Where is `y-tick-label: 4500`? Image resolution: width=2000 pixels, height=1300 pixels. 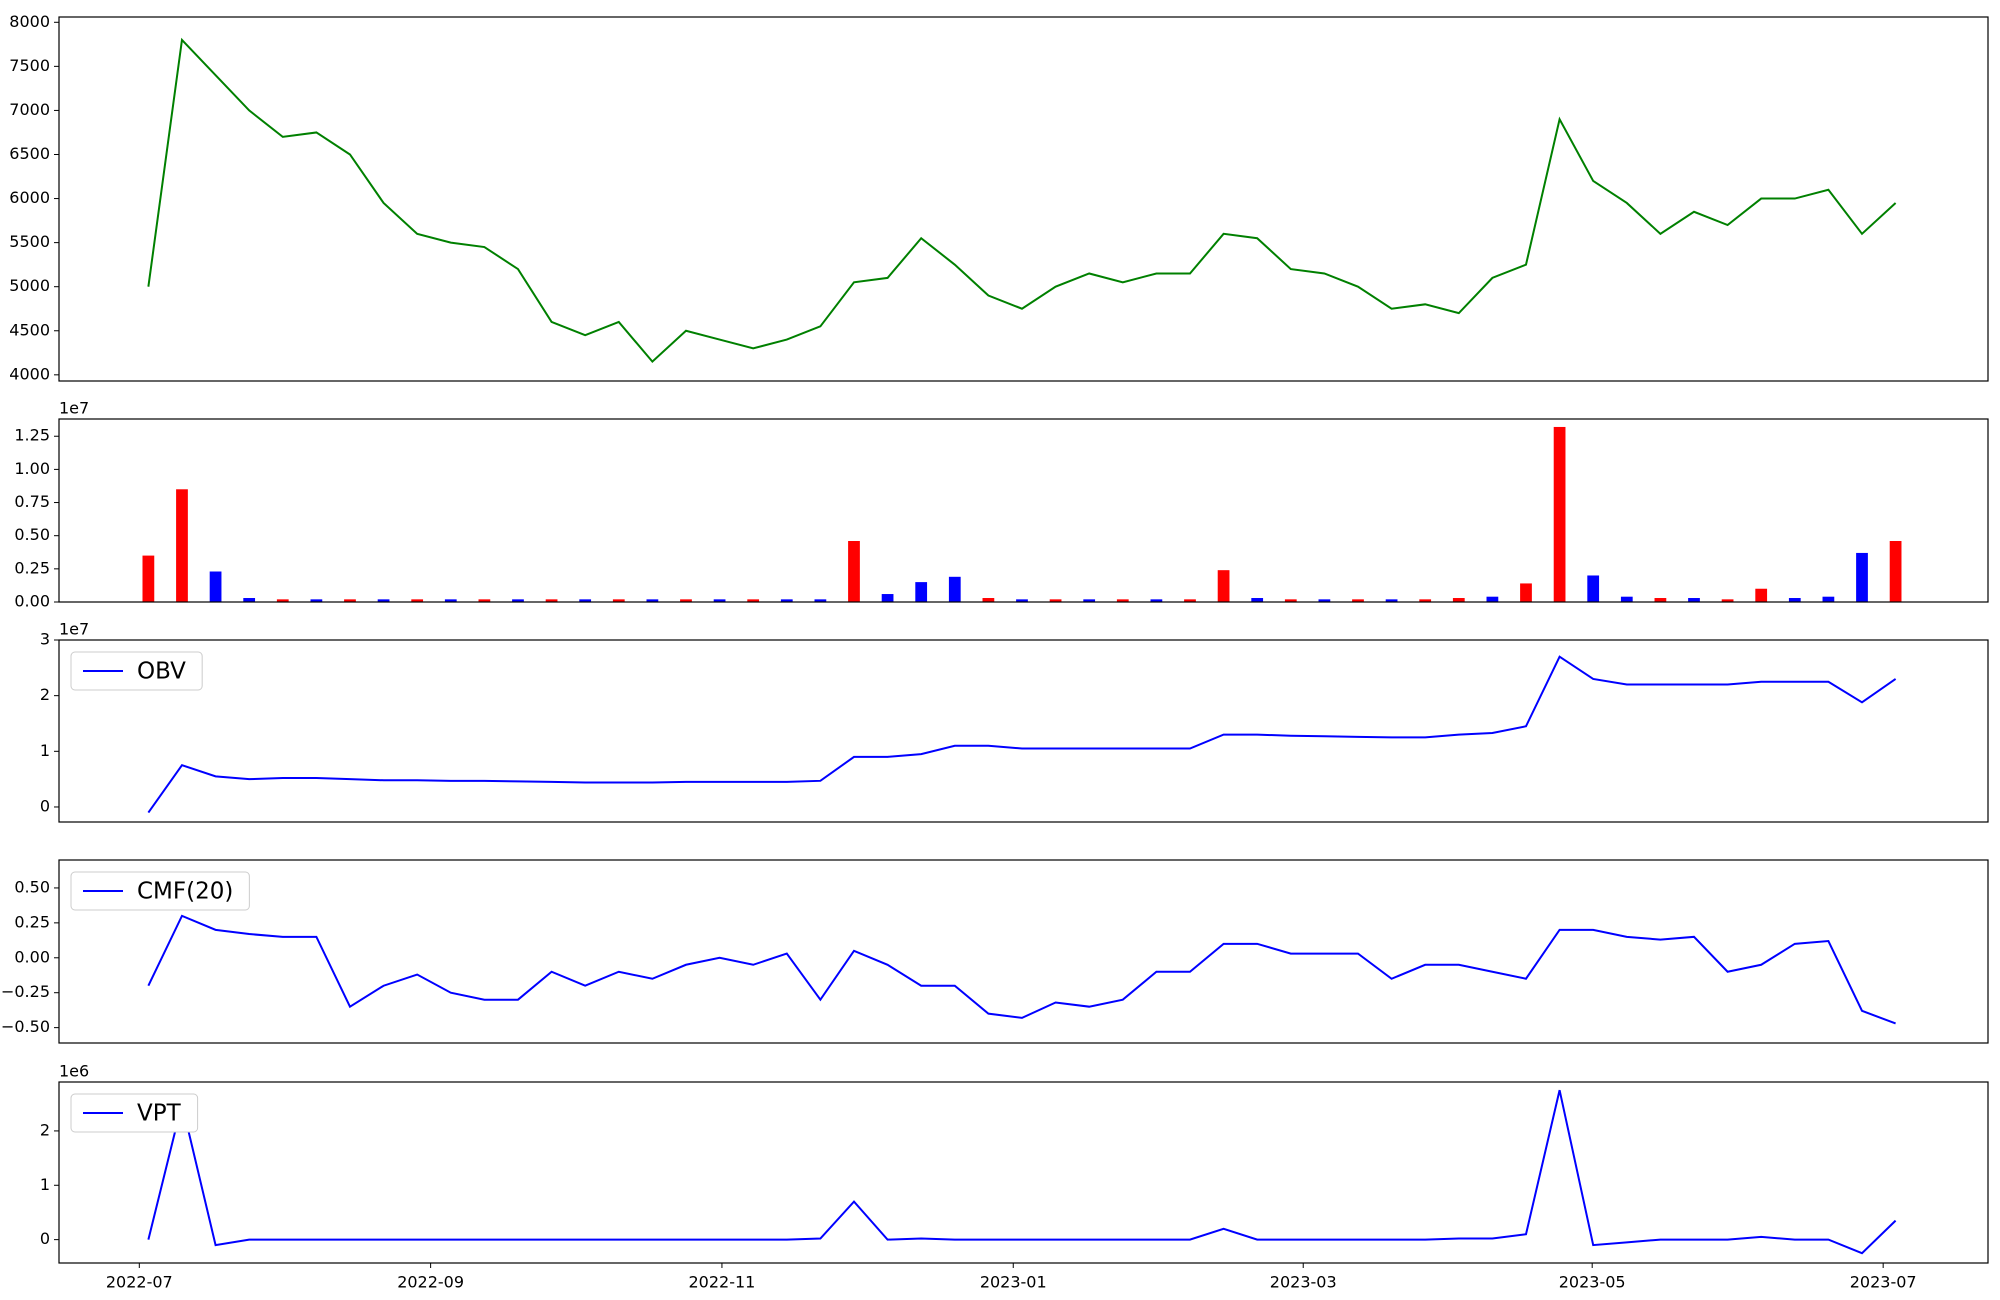 y-tick-label: 4500 is located at coordinates (29, 329).